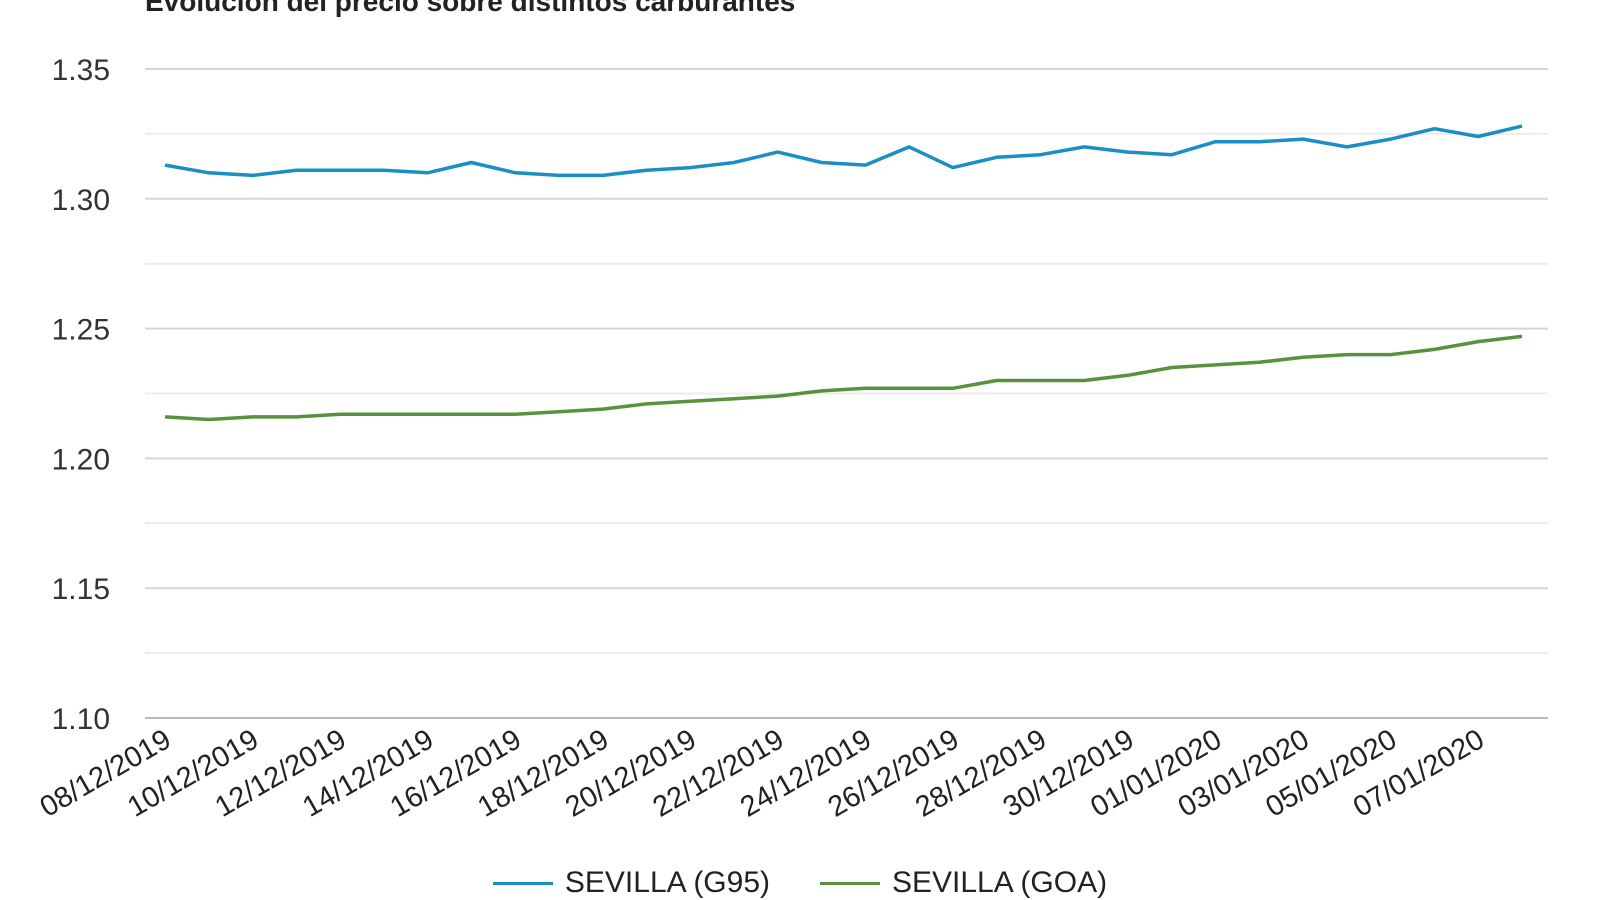  Describe the element at coordinates (81, 70) in the screenshot. I see `y-tick-label: 1.35` at that location.